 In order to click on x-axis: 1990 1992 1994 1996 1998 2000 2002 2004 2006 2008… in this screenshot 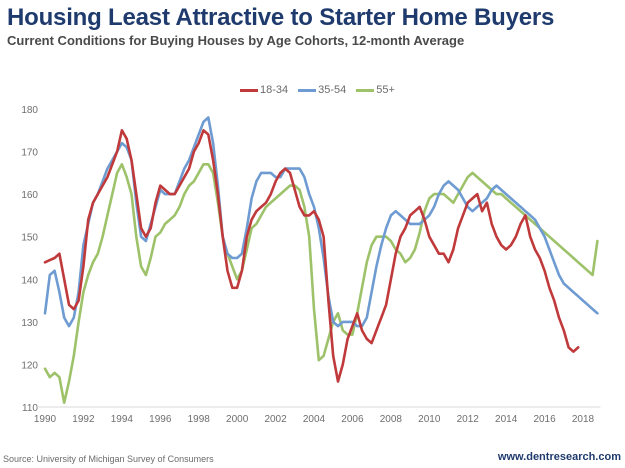, I will do `click(314, 419)`.